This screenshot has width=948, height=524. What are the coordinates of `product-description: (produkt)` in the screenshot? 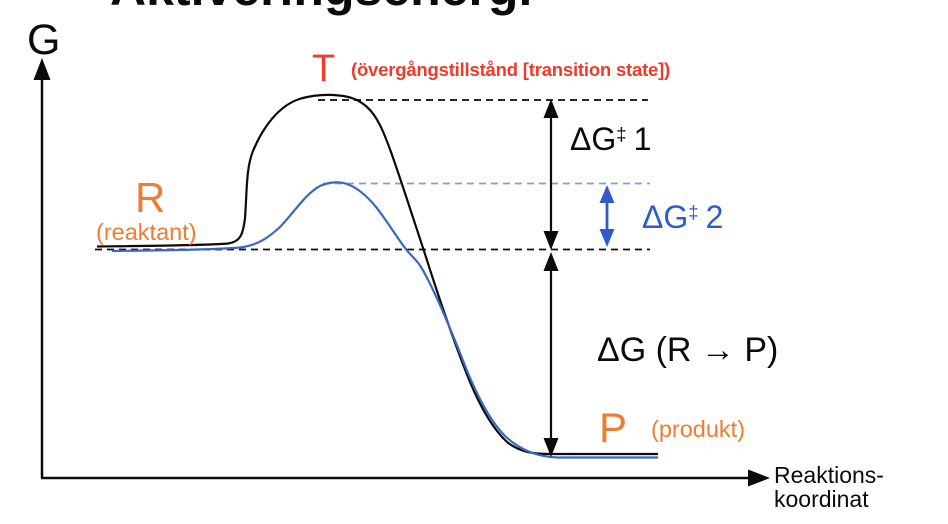 It's located at (698, 429).